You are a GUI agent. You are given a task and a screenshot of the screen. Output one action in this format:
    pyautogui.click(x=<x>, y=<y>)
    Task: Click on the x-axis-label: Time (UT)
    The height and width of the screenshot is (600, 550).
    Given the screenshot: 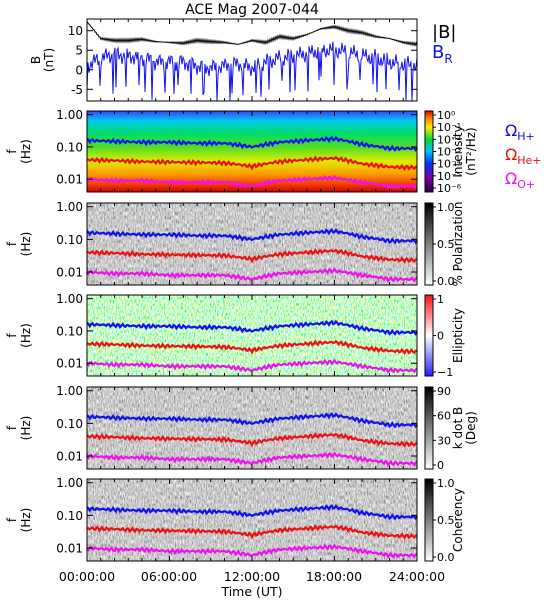 What is the action you would take?
    pyautogui.click(x=251, y=591)
    